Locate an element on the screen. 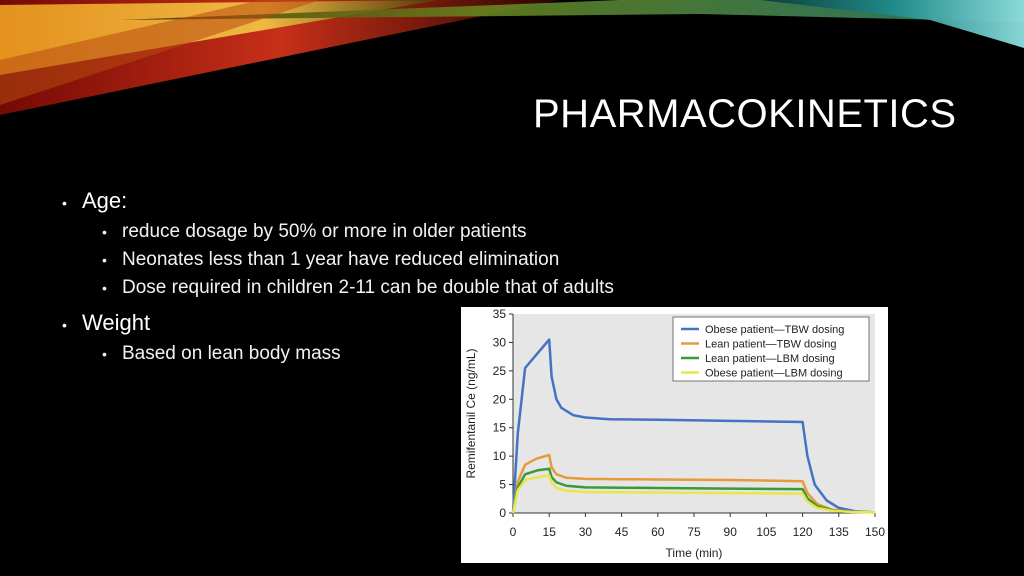  y-tick-label: 20 is located at coordinates (500, 399).